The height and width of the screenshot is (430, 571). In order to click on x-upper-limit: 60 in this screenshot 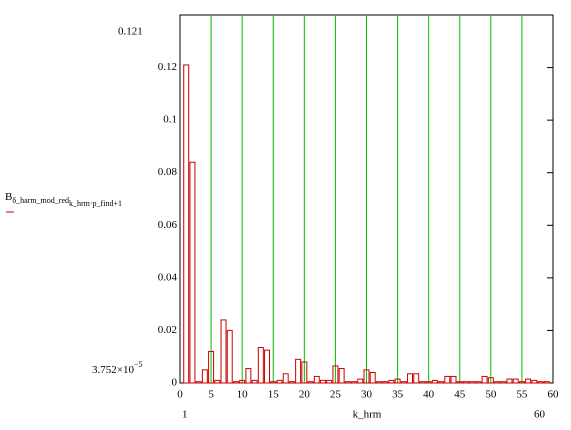, I will do `click(540, 415)`.